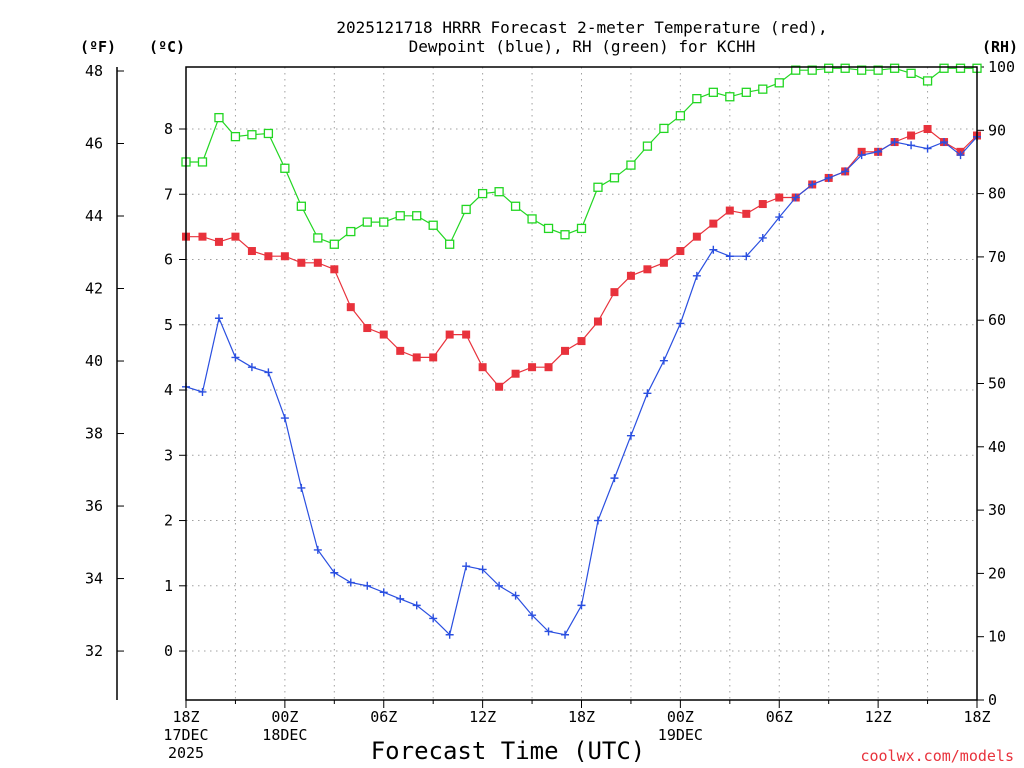 This screenshot has width=1024, height=768. Describe the element at coordinates (992, 700) in the screenshot. I see `rh-tick-label: 0` at that location.